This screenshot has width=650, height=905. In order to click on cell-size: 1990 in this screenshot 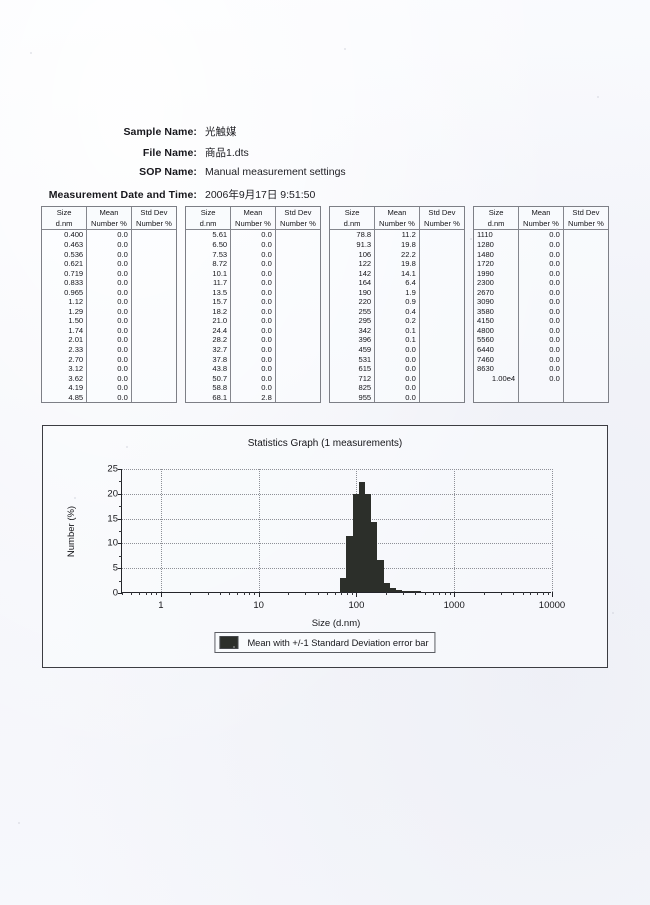, I will do `click(497, 273)`.